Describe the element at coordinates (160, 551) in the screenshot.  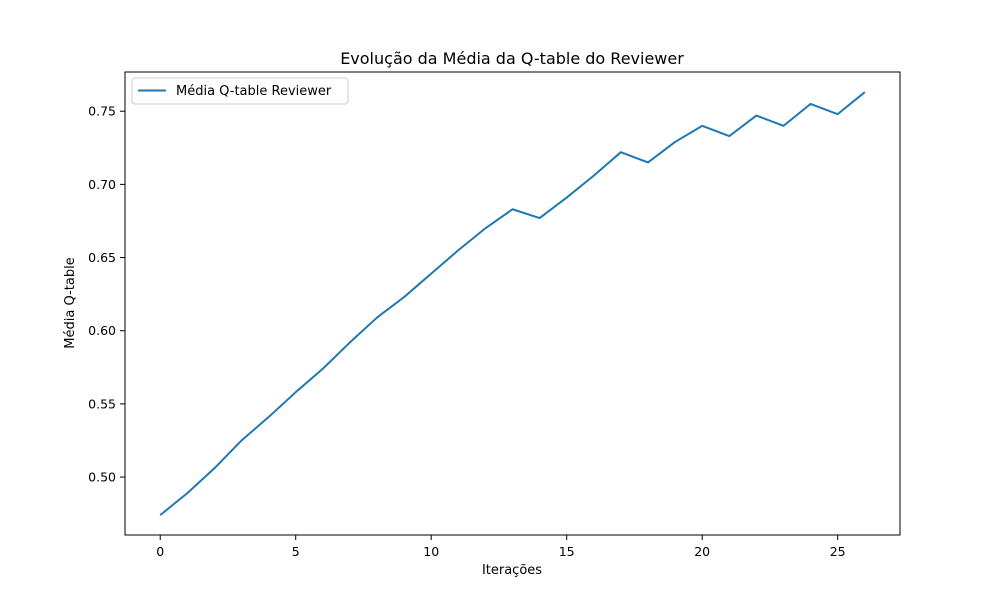
I see `x-tick-label: 0` at that location.